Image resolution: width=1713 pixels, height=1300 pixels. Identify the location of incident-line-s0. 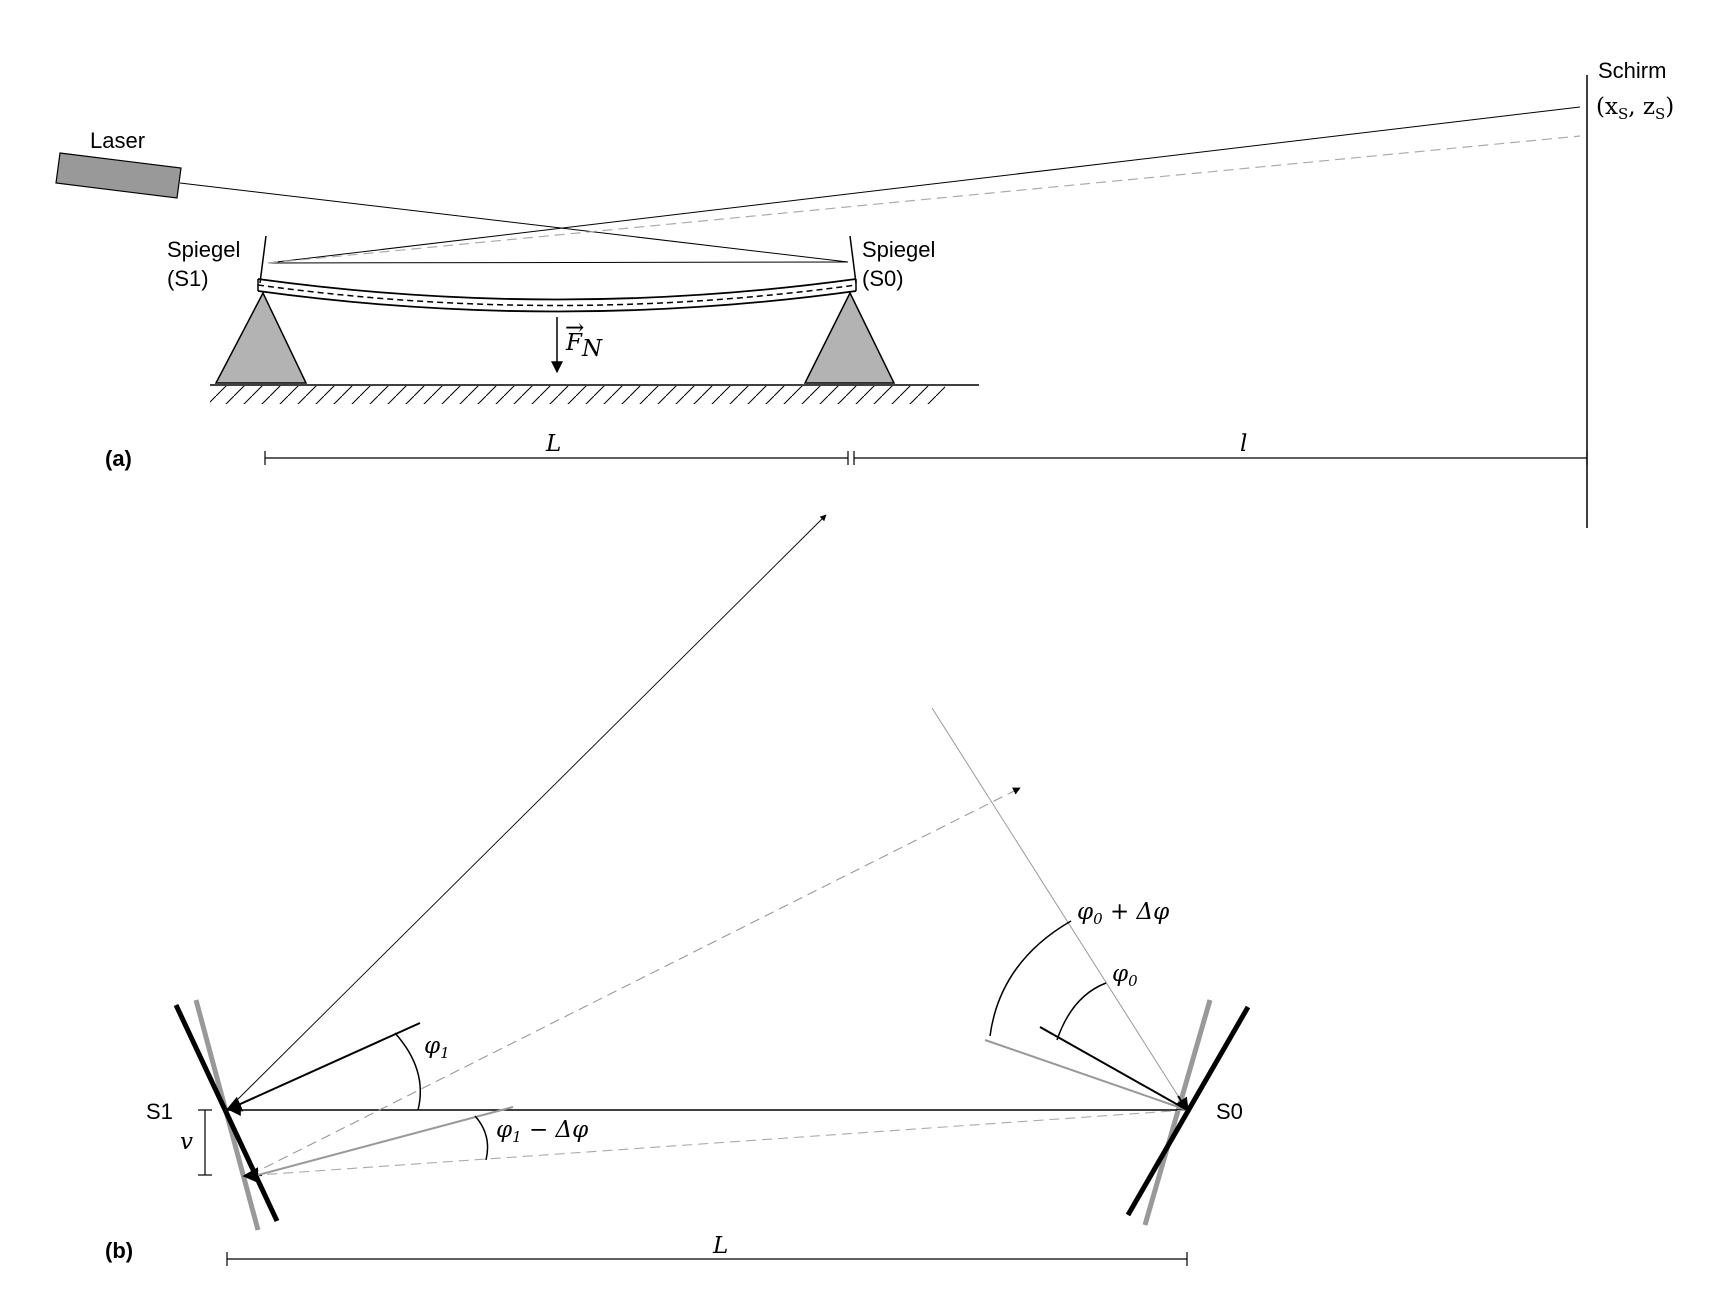
(1059, 909).